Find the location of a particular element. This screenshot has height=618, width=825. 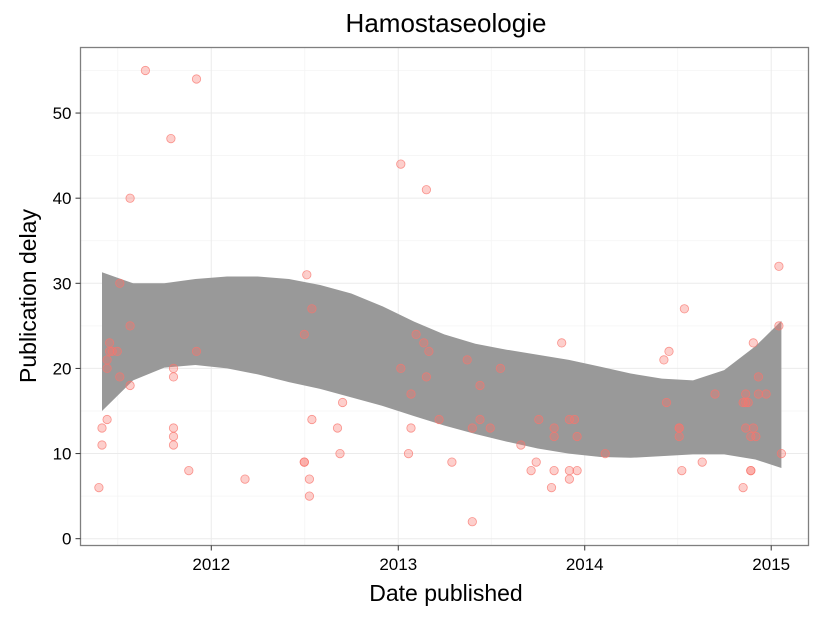

y-tick-label: 0 is located at coordinates (66, 539).